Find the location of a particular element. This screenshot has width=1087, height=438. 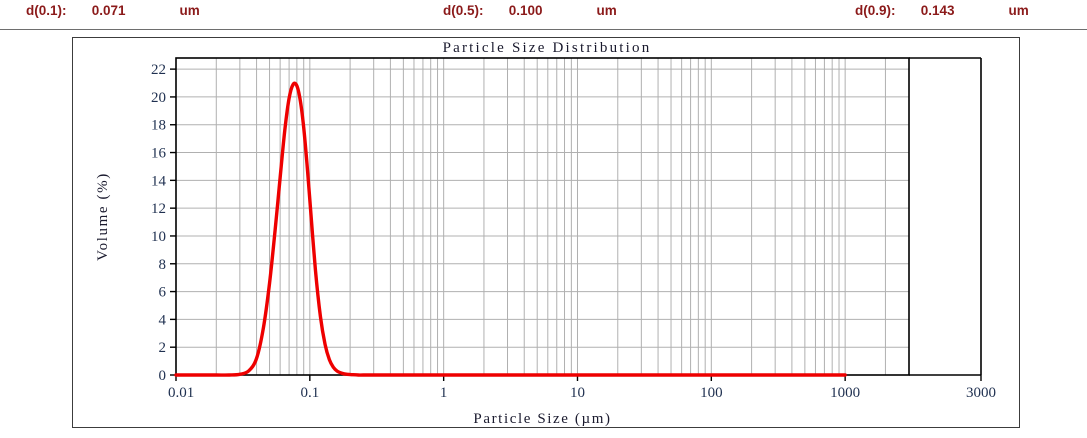

stat-d90: d(0.9): 0.143 um is located at coordinates (942, 10).